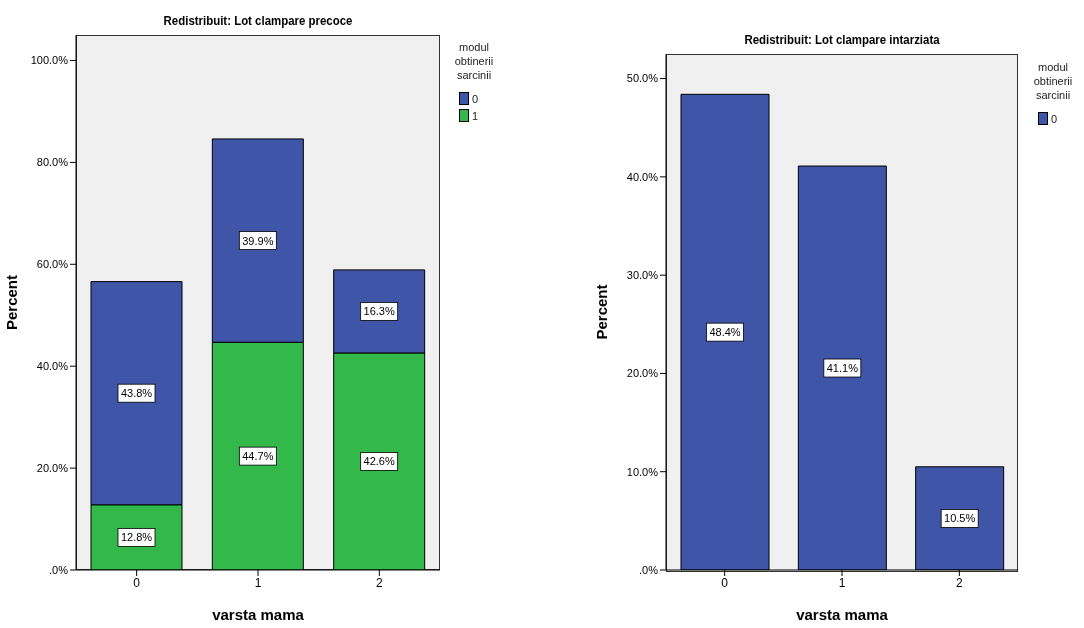 This screenshot has height=628, width=1084. I want to click on chart-title: Redistribuit: Lot clampare precoce, so click(258, 20).